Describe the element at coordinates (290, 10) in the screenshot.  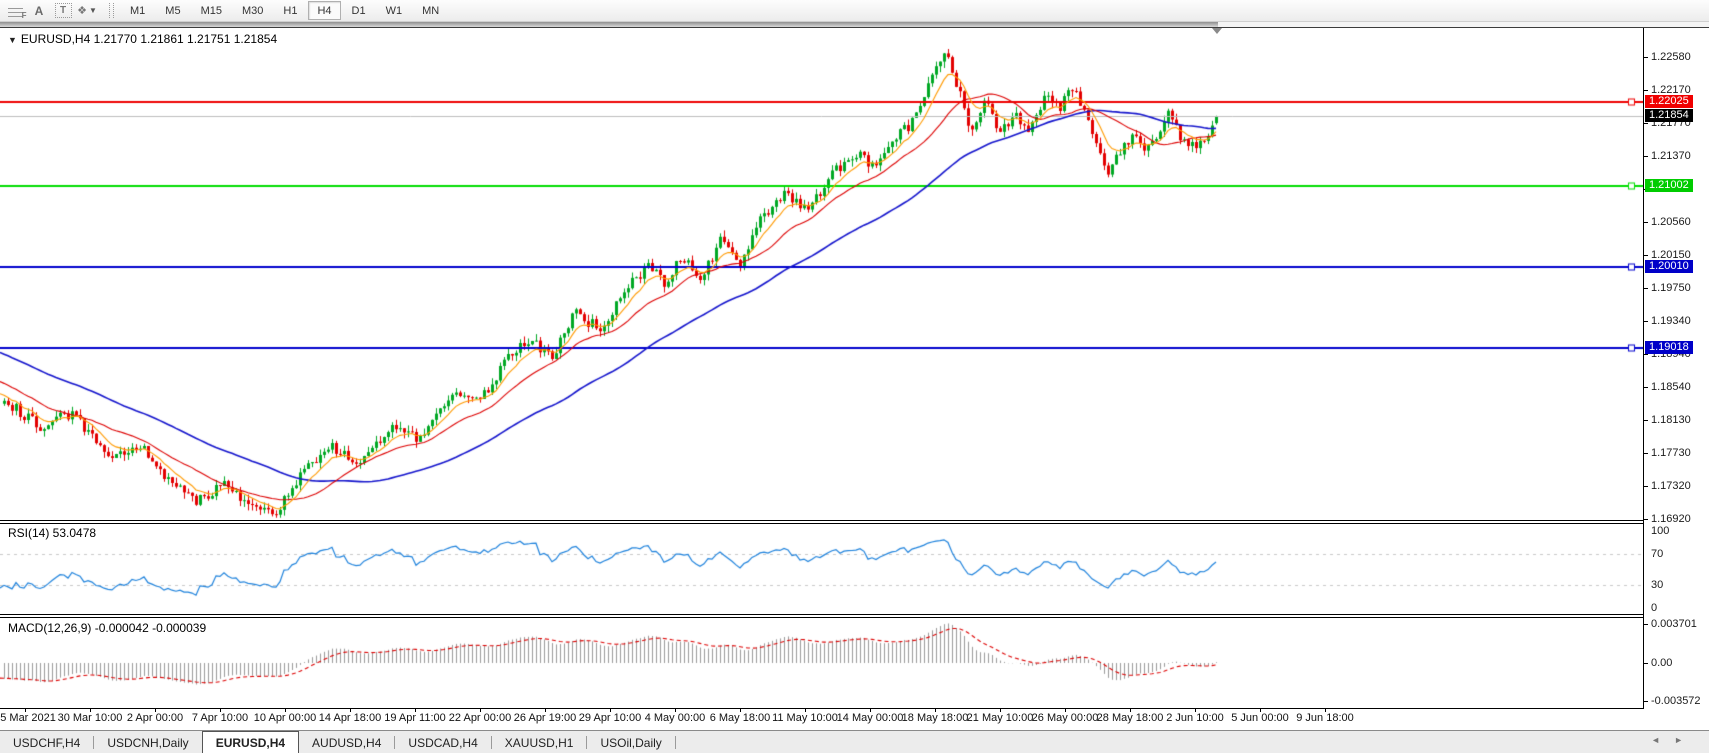
I see `timeframe-button-h1: H1` at that location.